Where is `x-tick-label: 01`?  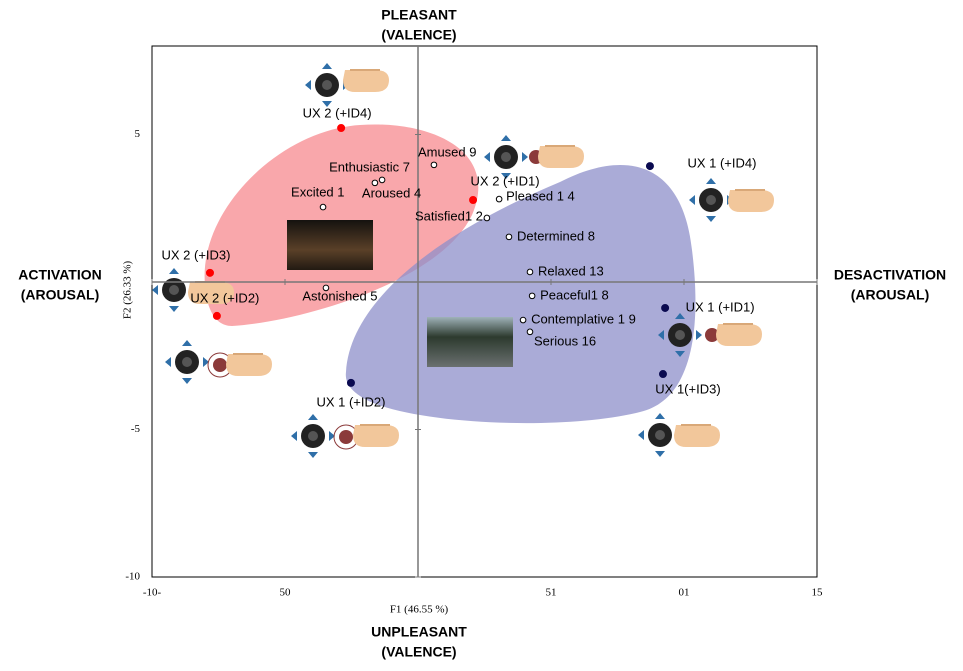 x-tick-label: 01 is located at coordinates (684, 593).